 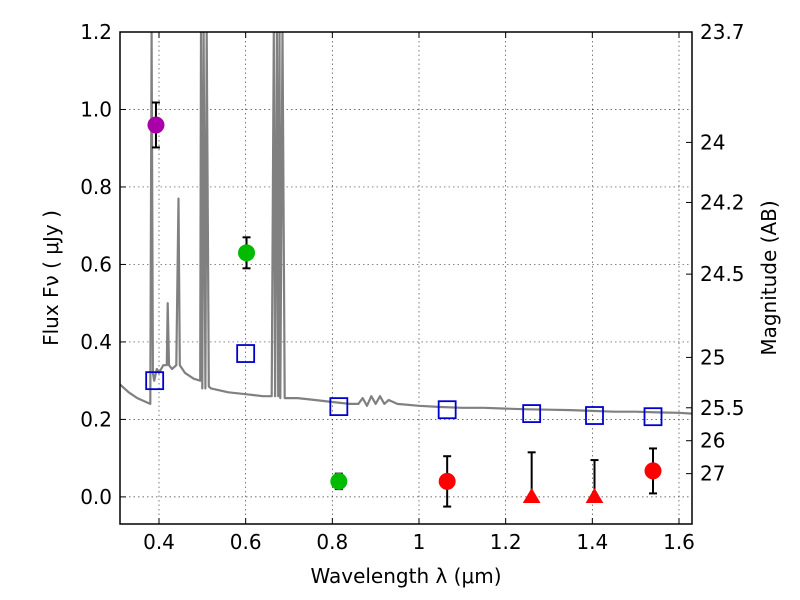 I want to click on y-tick-label: 0.4, so click(x=96, y=342).